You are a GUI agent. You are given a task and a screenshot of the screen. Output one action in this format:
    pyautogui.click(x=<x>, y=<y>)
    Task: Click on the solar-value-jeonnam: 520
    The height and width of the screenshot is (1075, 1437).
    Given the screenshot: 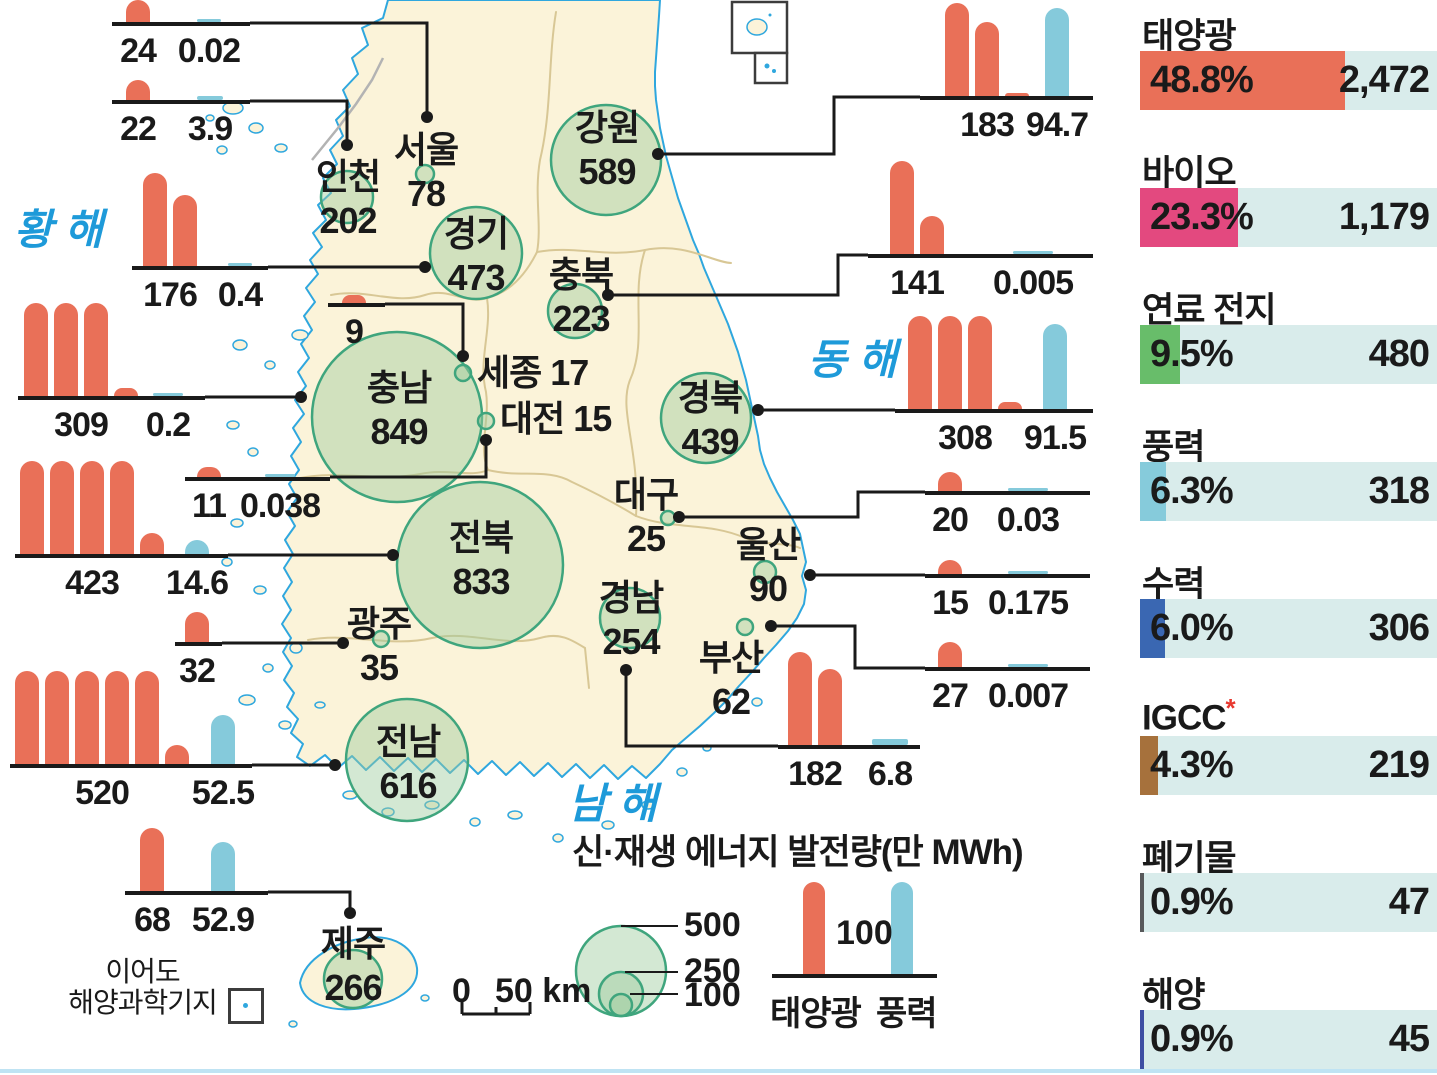 What is the action you would take?
    pyautogui.click(x=102, y=793)
    